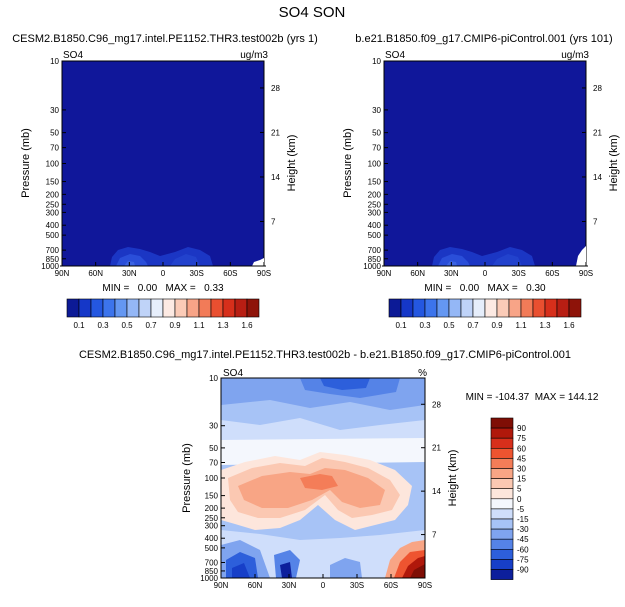  What do you see at coordinates (595, 221) in the screenshot?
I see `panel-2-y2tick-label: 7` at bounding box center [595, 221].